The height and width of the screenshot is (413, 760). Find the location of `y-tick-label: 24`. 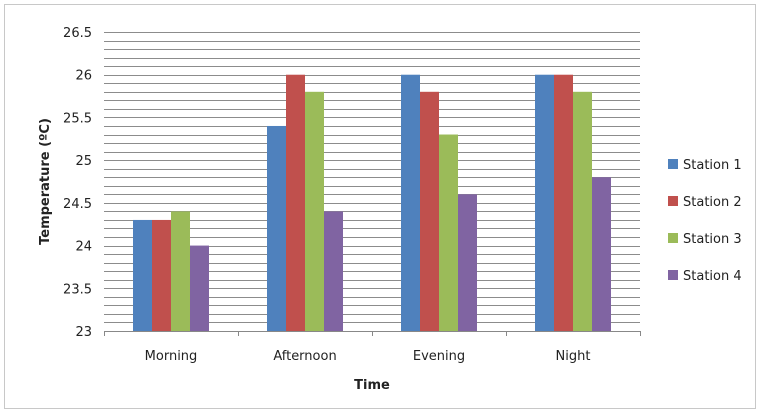

y-tick-label: 24 is located at coordinates (83, 247).